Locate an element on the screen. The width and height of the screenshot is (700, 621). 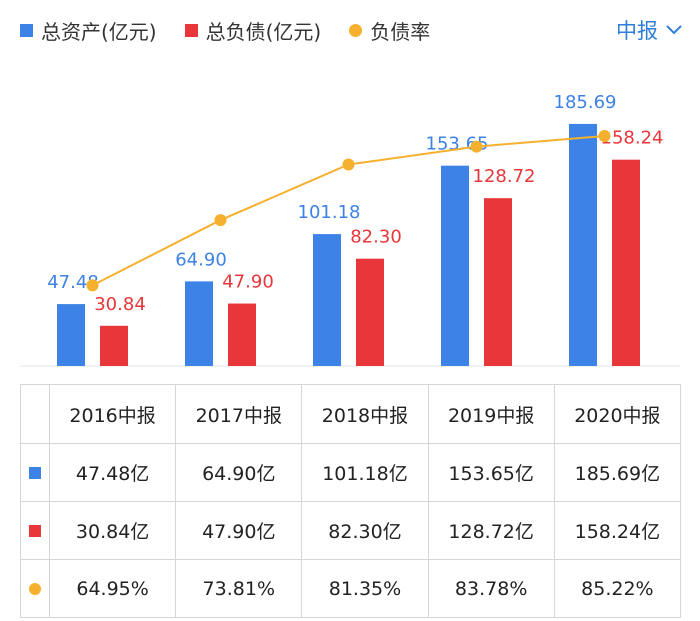
liabilities-data-label: 30.84 is located at coordinates (120, 304).